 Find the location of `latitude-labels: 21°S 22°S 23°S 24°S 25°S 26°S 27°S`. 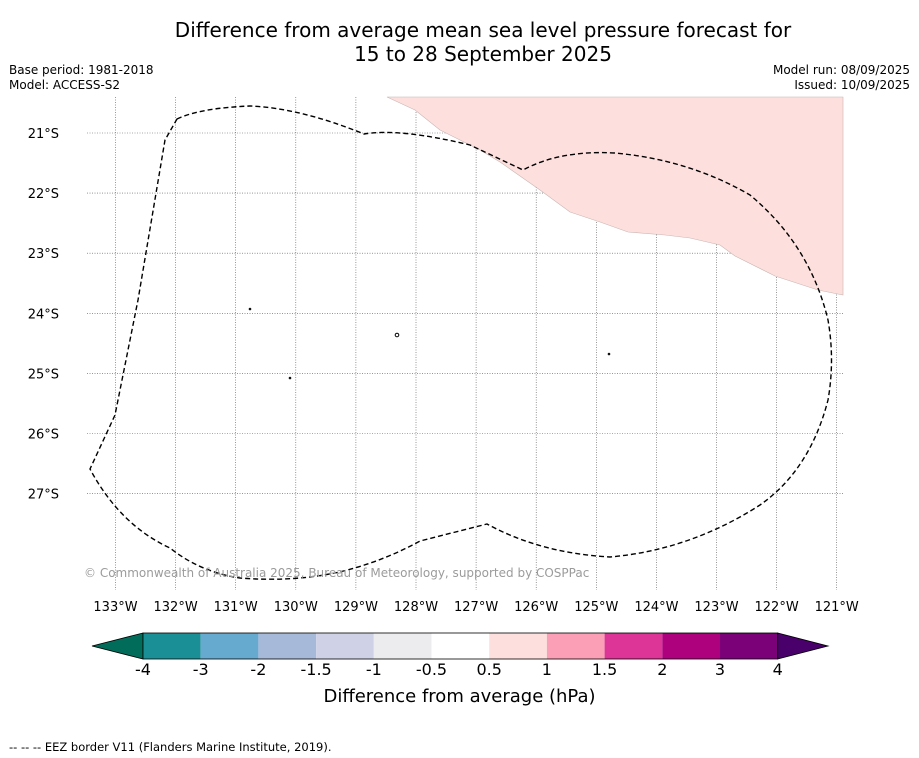

latitude-labels: 21°S 22°S 23°S 24°S 25°S 26°S 27°S is located at coordinates (43, 315).